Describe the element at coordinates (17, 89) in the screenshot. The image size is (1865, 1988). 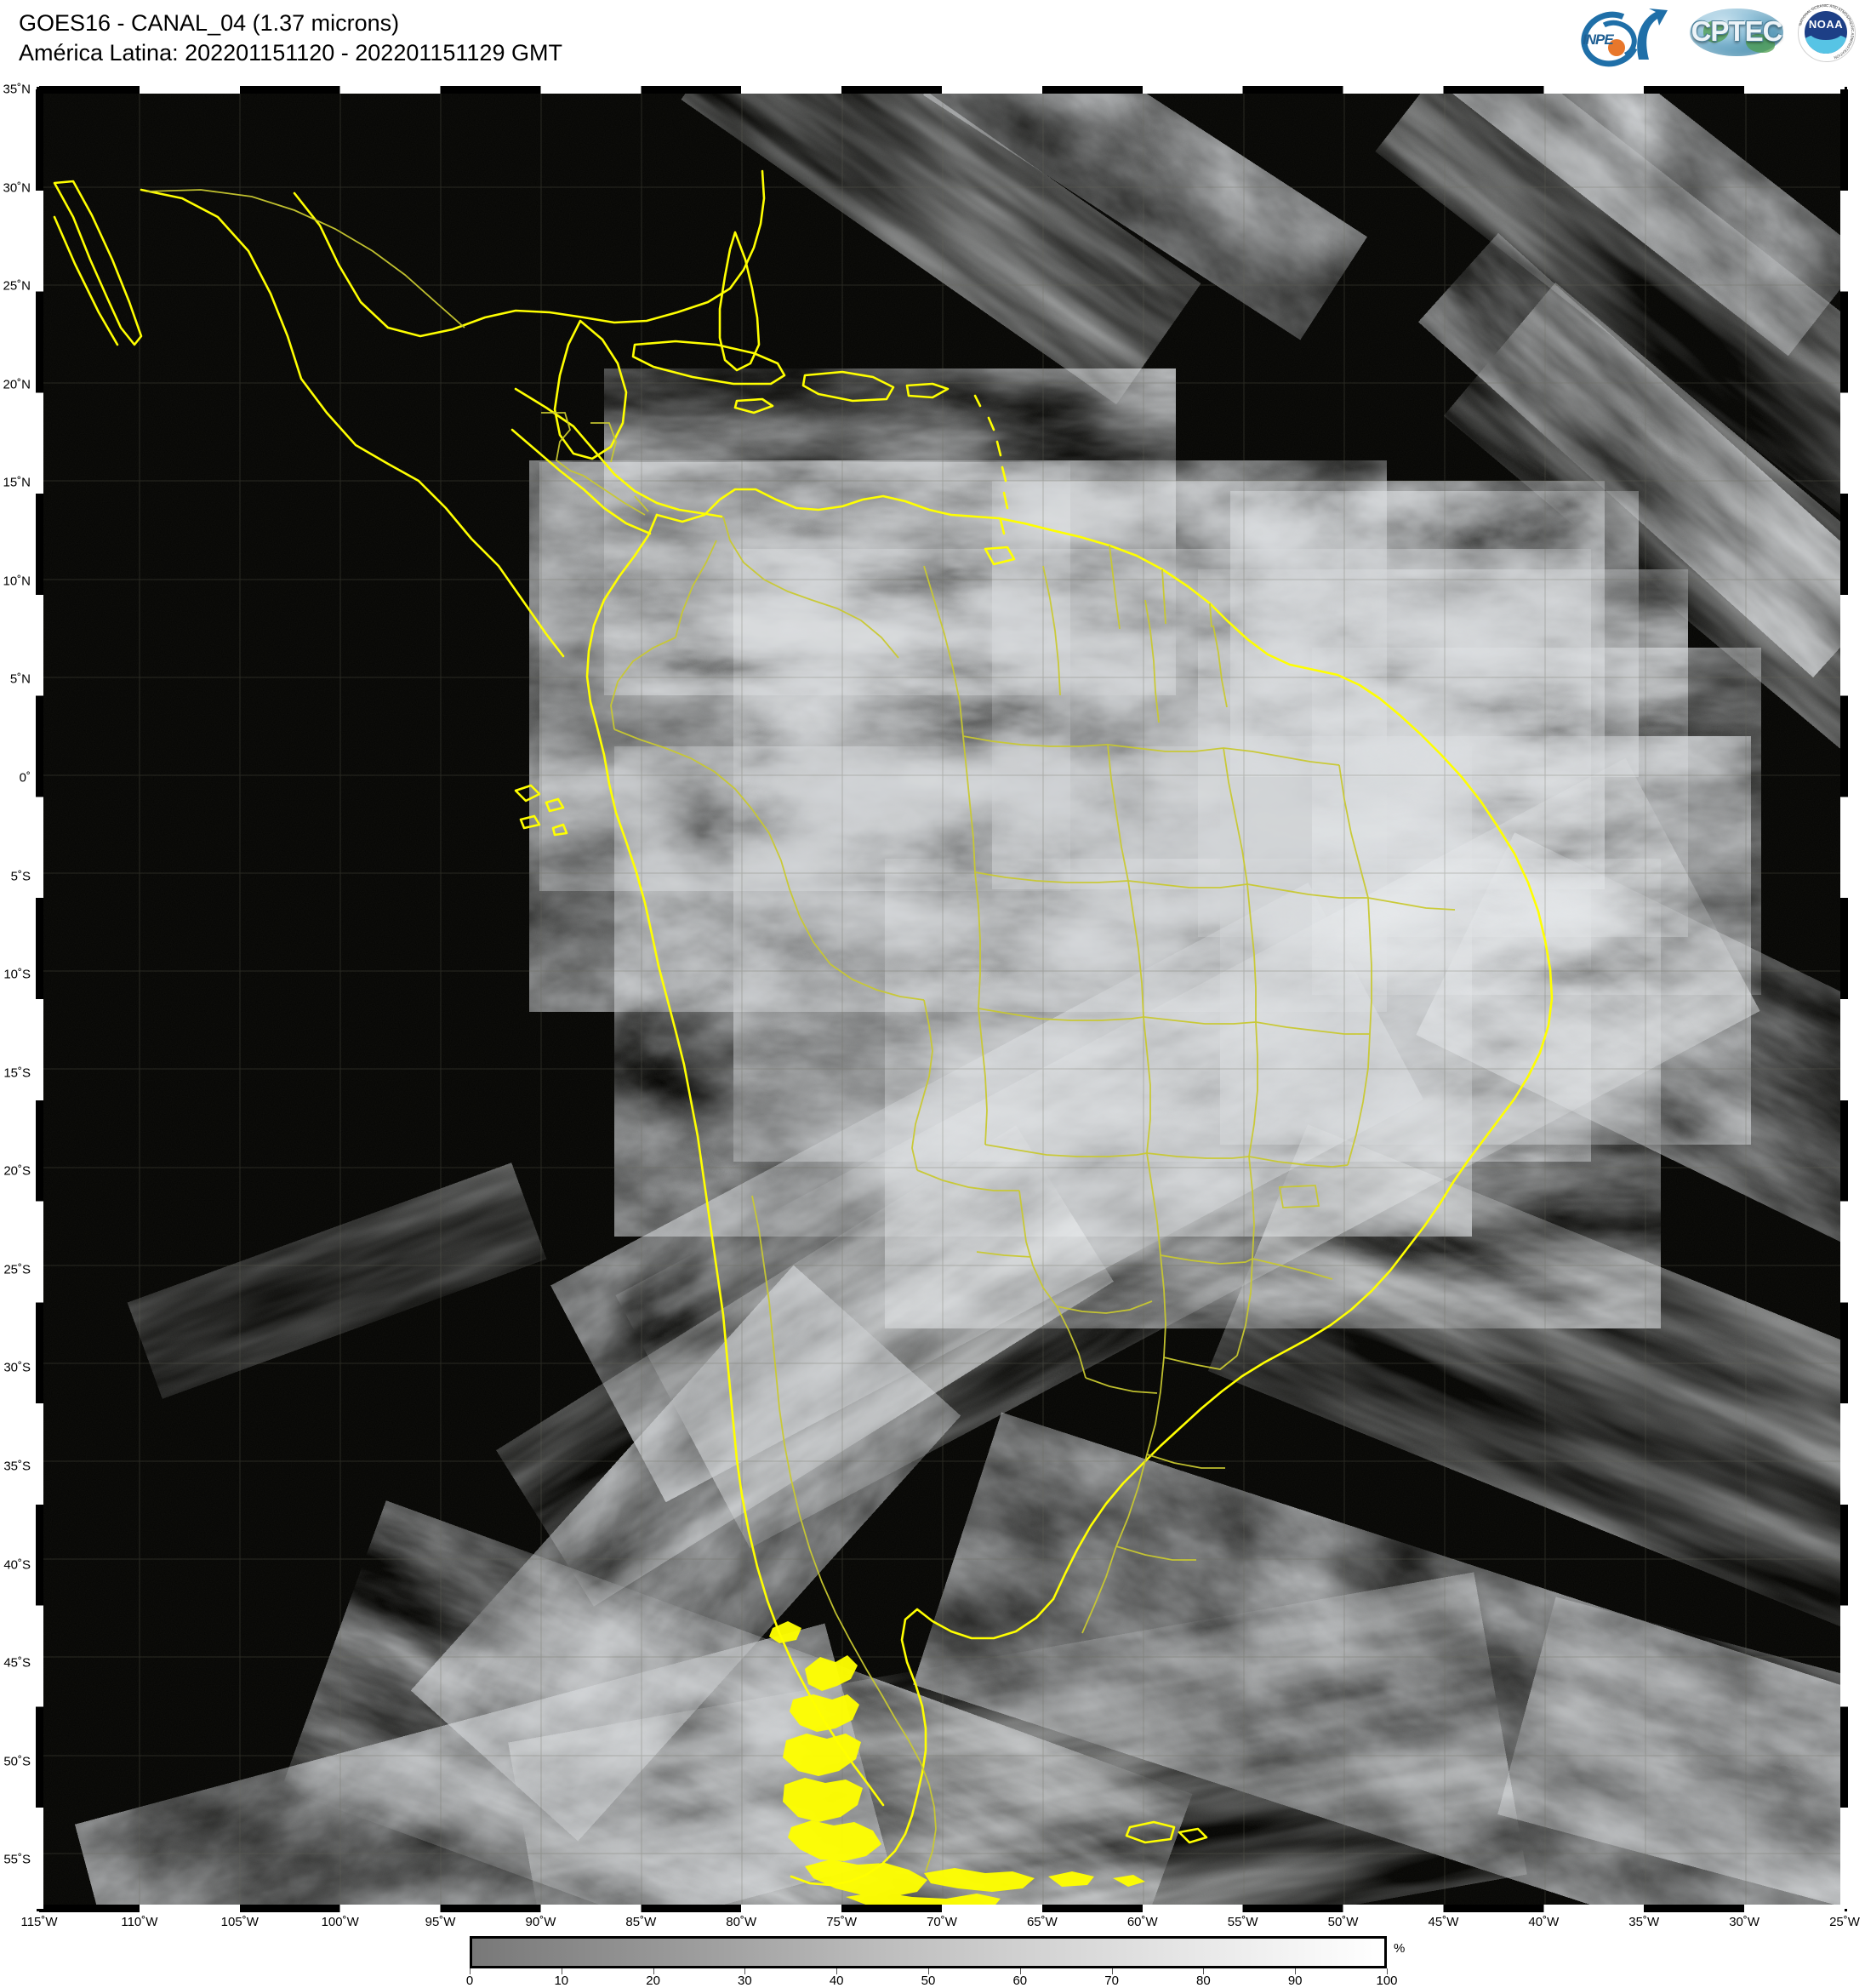
I see `lat-tick-label: 35˚N` at that location.